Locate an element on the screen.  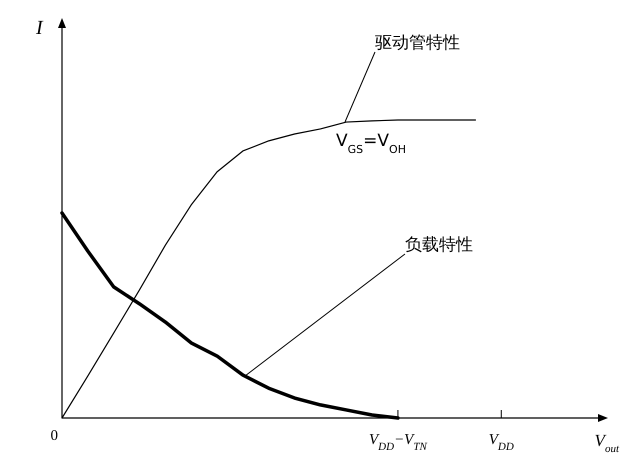
x-tick-label: 0 is located at coordinates (54, 436).